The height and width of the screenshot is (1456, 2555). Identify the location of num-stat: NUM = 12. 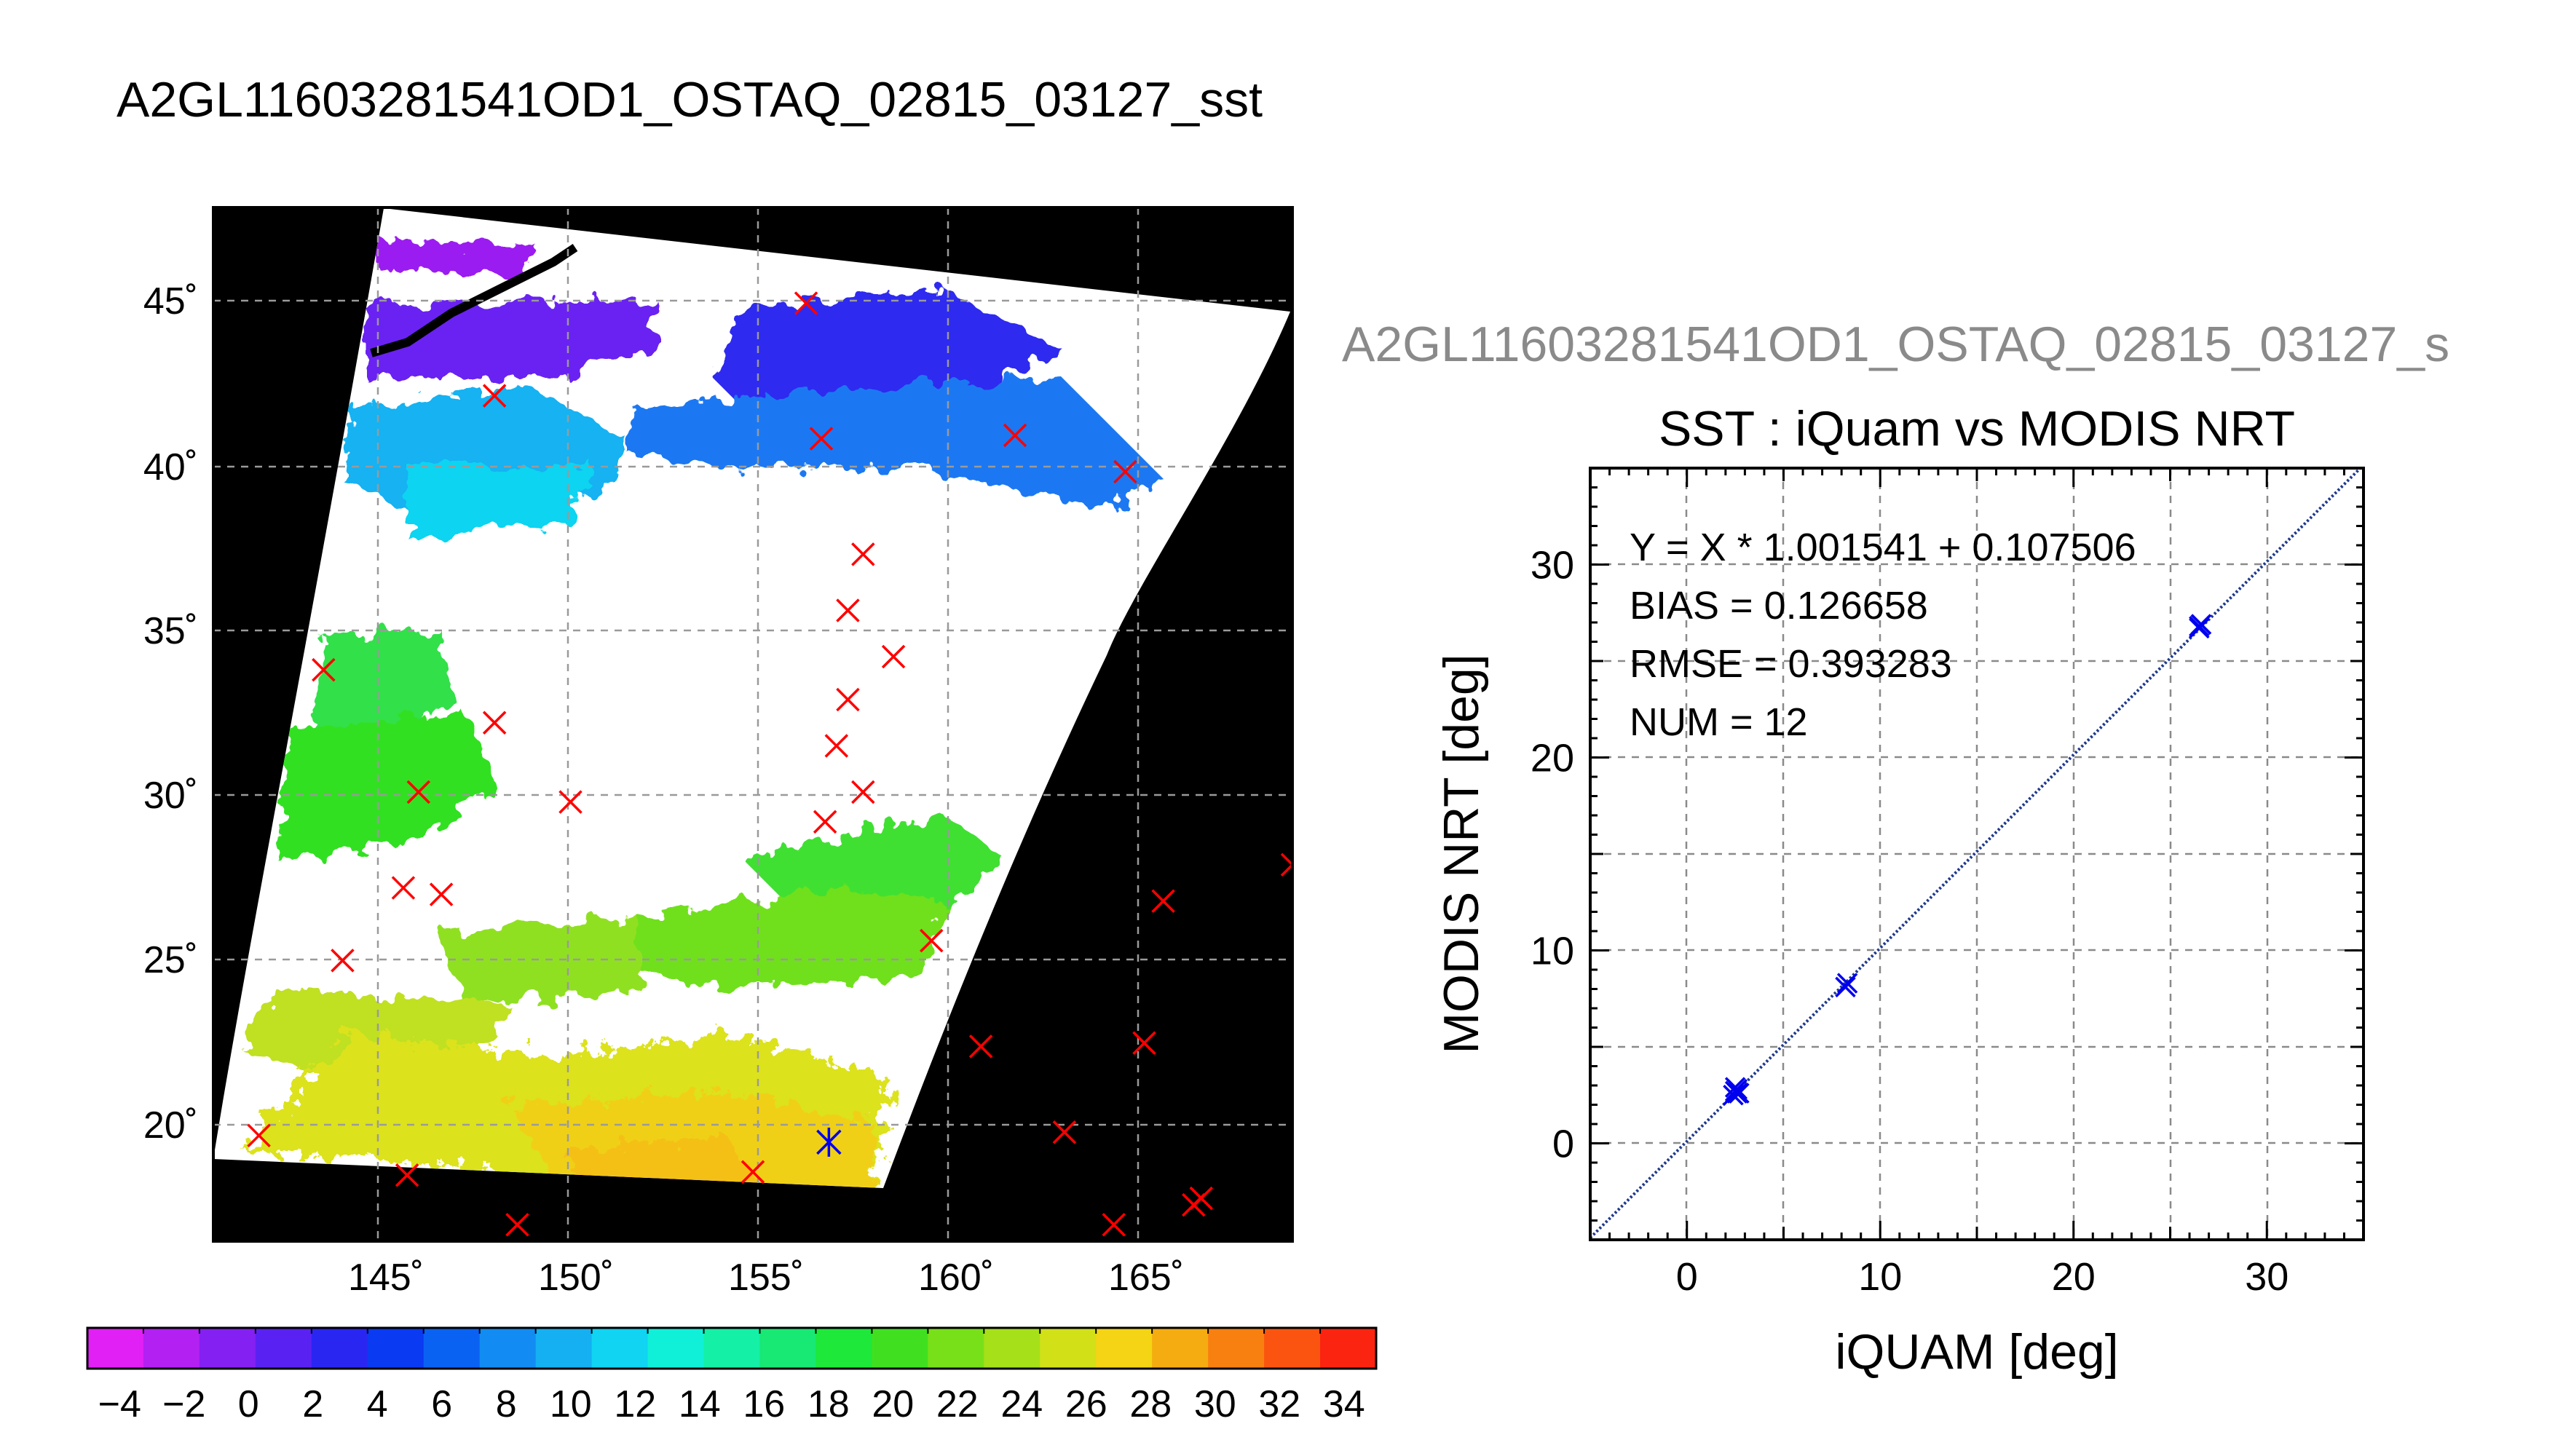
(1719, 722).